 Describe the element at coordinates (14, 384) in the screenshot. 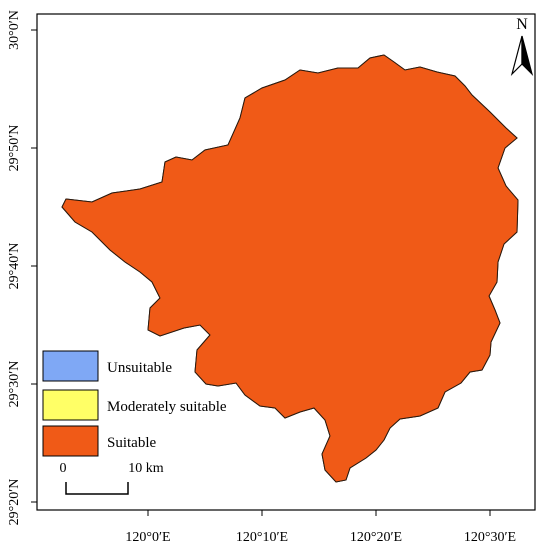

I see `y-tick-label: 29°30′N` at that location.